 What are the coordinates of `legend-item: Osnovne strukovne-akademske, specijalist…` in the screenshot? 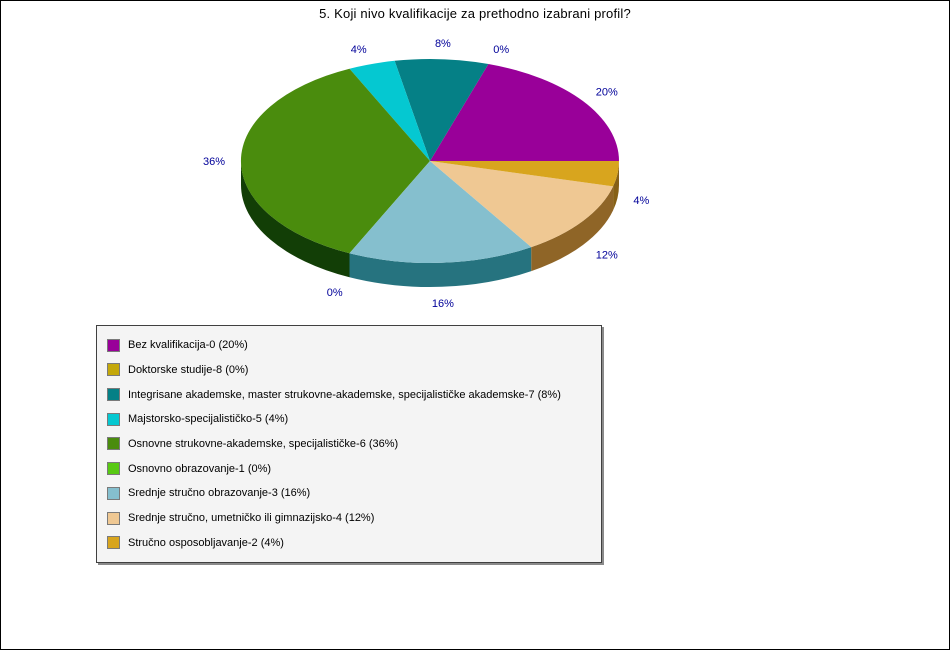 It's located at (349, 443).